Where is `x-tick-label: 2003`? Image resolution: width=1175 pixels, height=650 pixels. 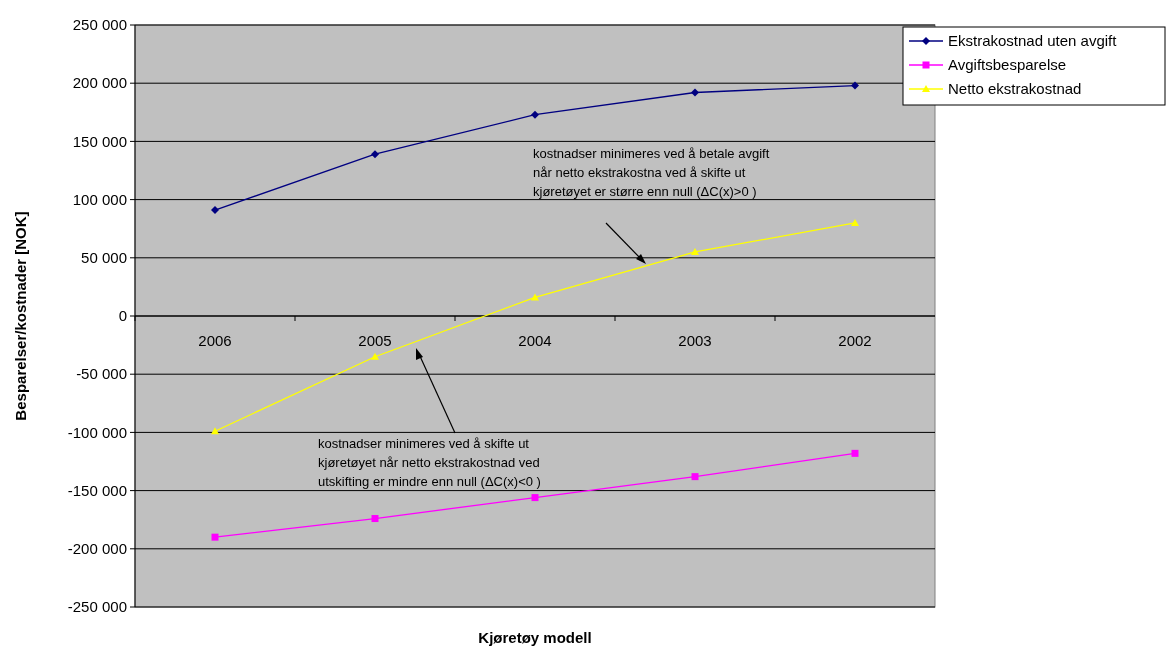
x-tick-label: 2003 is located at coordinates (695, 340).